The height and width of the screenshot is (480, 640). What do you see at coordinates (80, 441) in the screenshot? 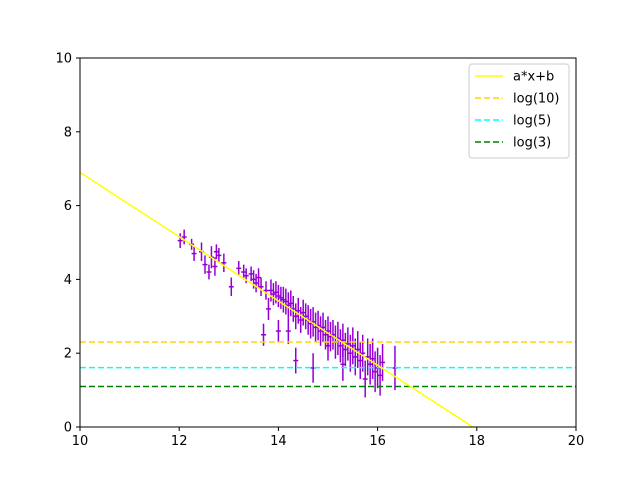
I see `x-tick-label: 10` at bounding box center [80, 441].